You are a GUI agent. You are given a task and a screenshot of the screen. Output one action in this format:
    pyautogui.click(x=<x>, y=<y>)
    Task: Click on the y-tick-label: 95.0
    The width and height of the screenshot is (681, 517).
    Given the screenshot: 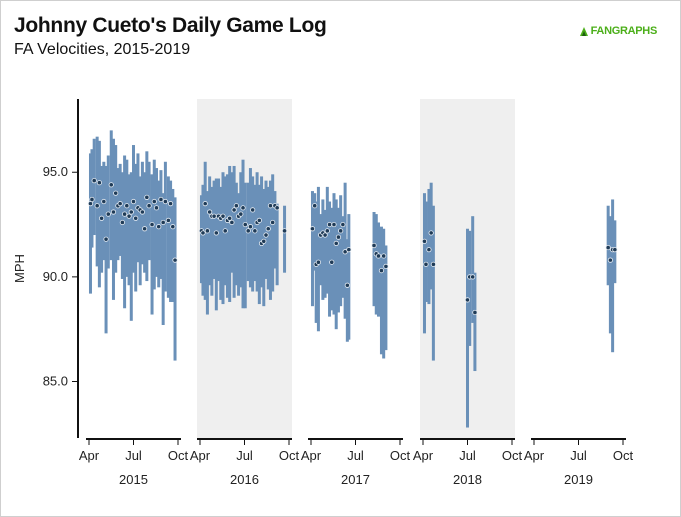 What is the action you would take?
    pyautogui.click(x=55, y=171)
    